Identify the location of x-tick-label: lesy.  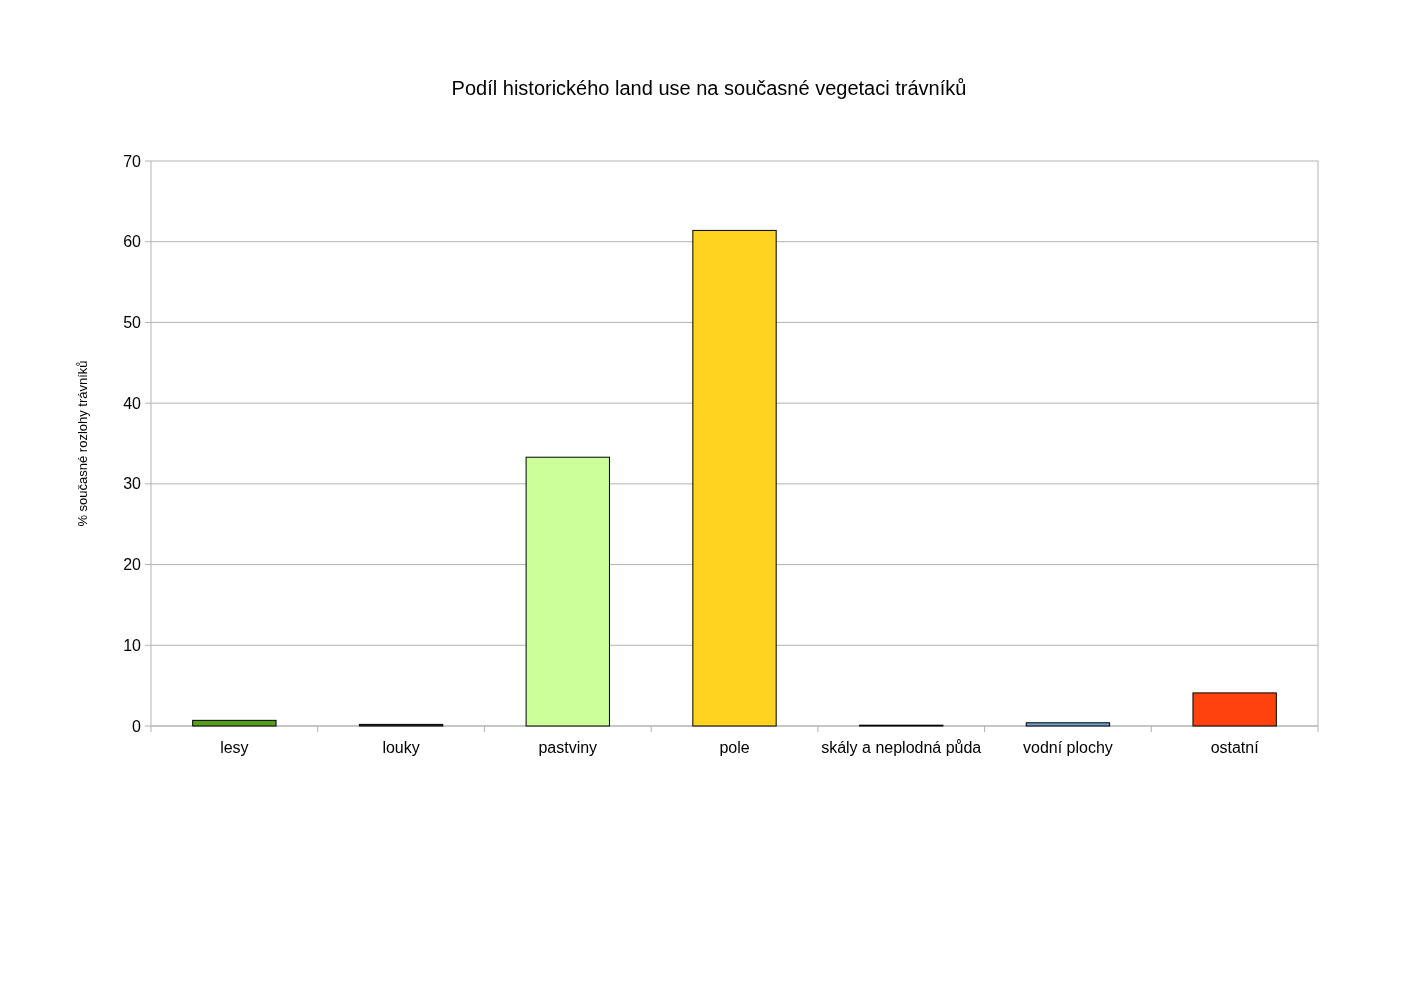
(234, 747).